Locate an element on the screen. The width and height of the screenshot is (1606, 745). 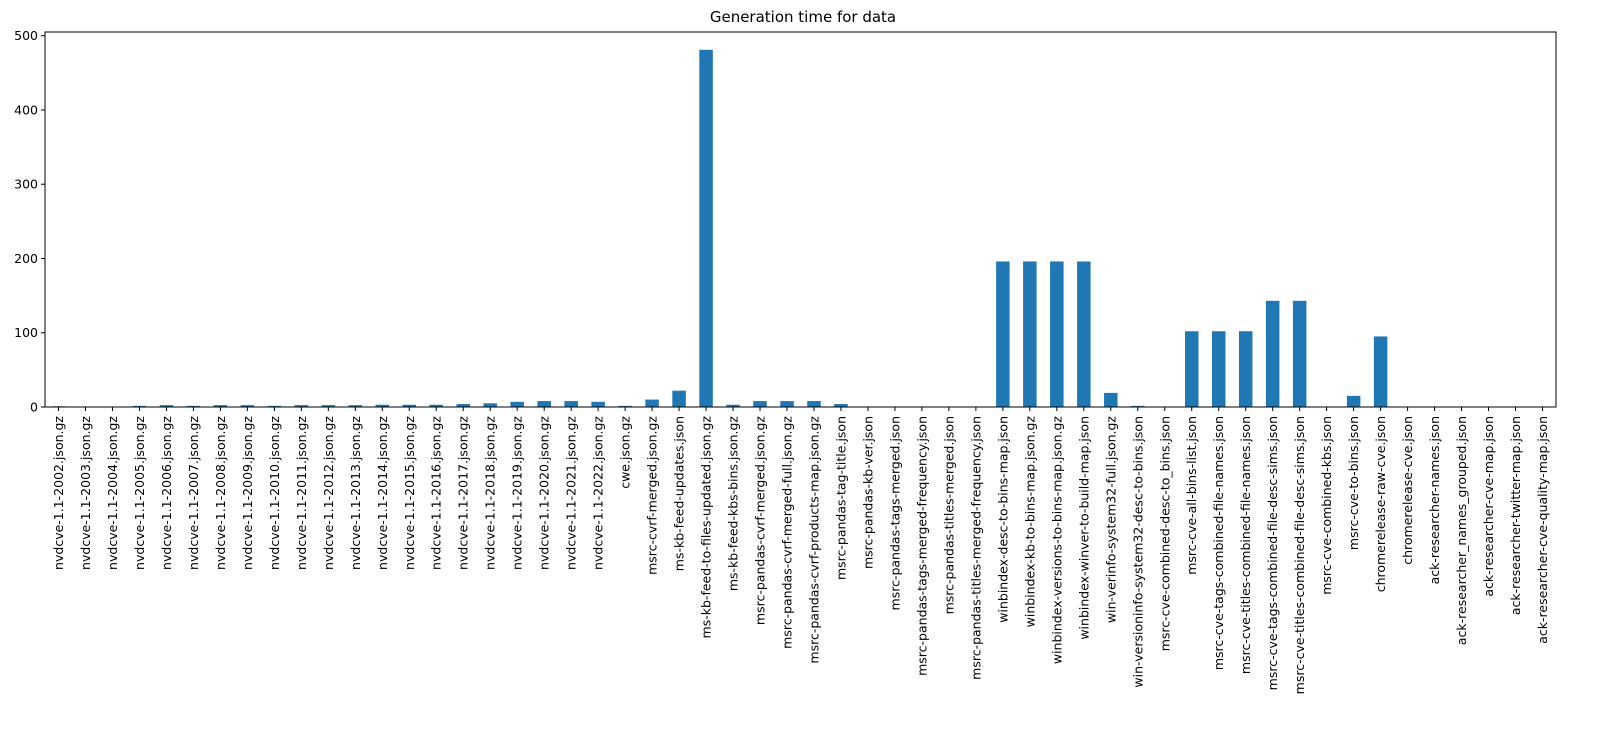
x-tick-label: nvdcve-1.1-2012.json.gz is located at coordinates (328, 493).